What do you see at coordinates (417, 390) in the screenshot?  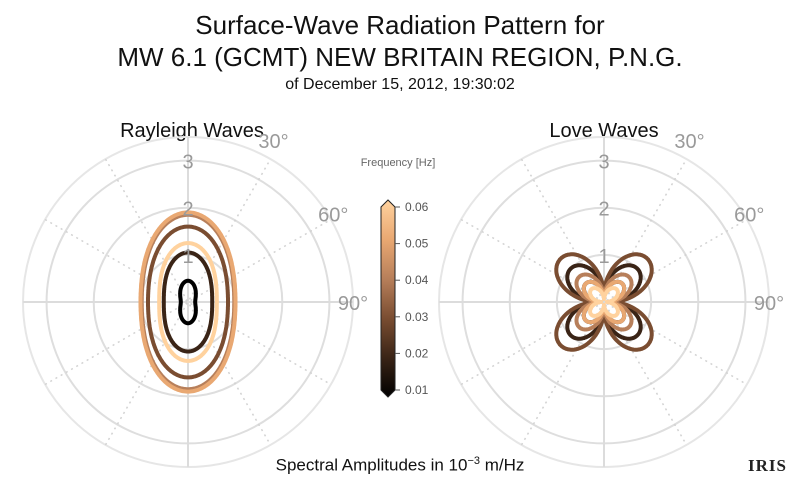 I see `colorbar-tick-label: 0.01` at bounding box center [417, 390].